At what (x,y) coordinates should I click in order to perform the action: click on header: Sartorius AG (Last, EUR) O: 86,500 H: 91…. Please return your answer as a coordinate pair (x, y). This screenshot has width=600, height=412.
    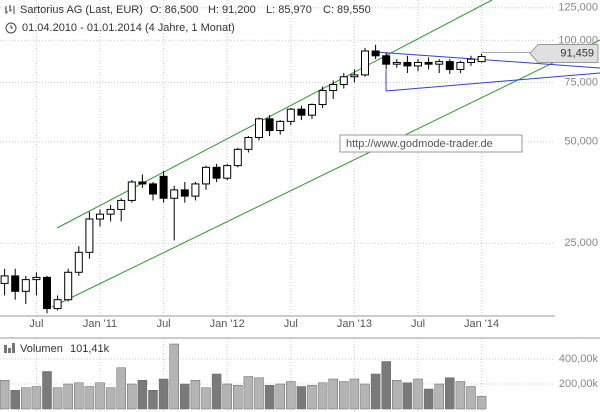
    Looking at the image, I should click on (187, 19).